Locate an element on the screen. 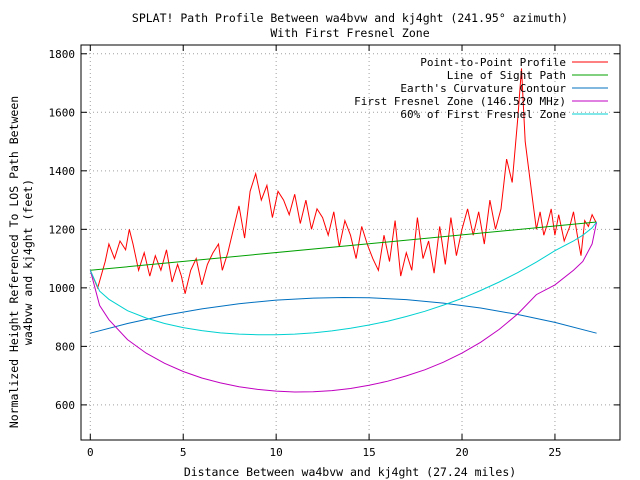  x-tick-label: 10 is located at coordinates (276, 452).